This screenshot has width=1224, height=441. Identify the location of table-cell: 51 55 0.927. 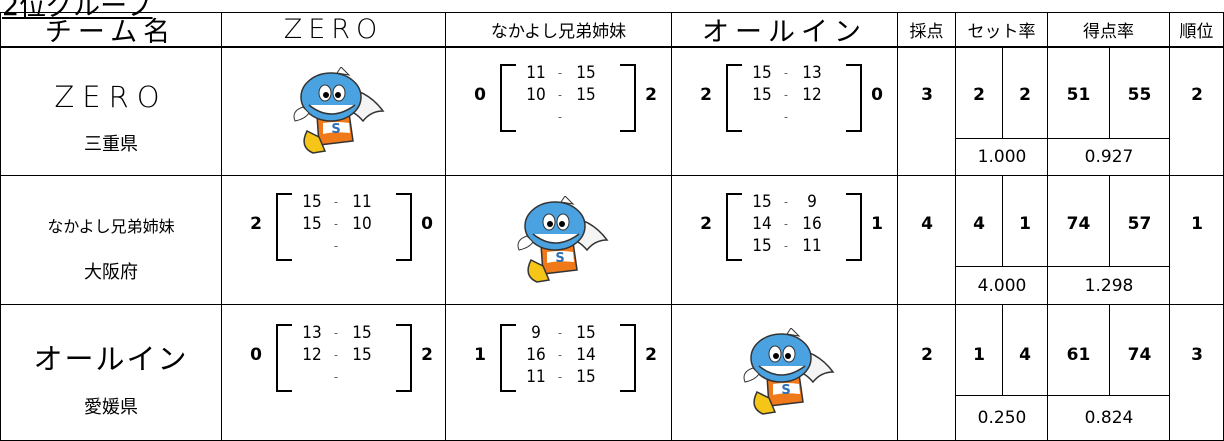
(1109, 112).